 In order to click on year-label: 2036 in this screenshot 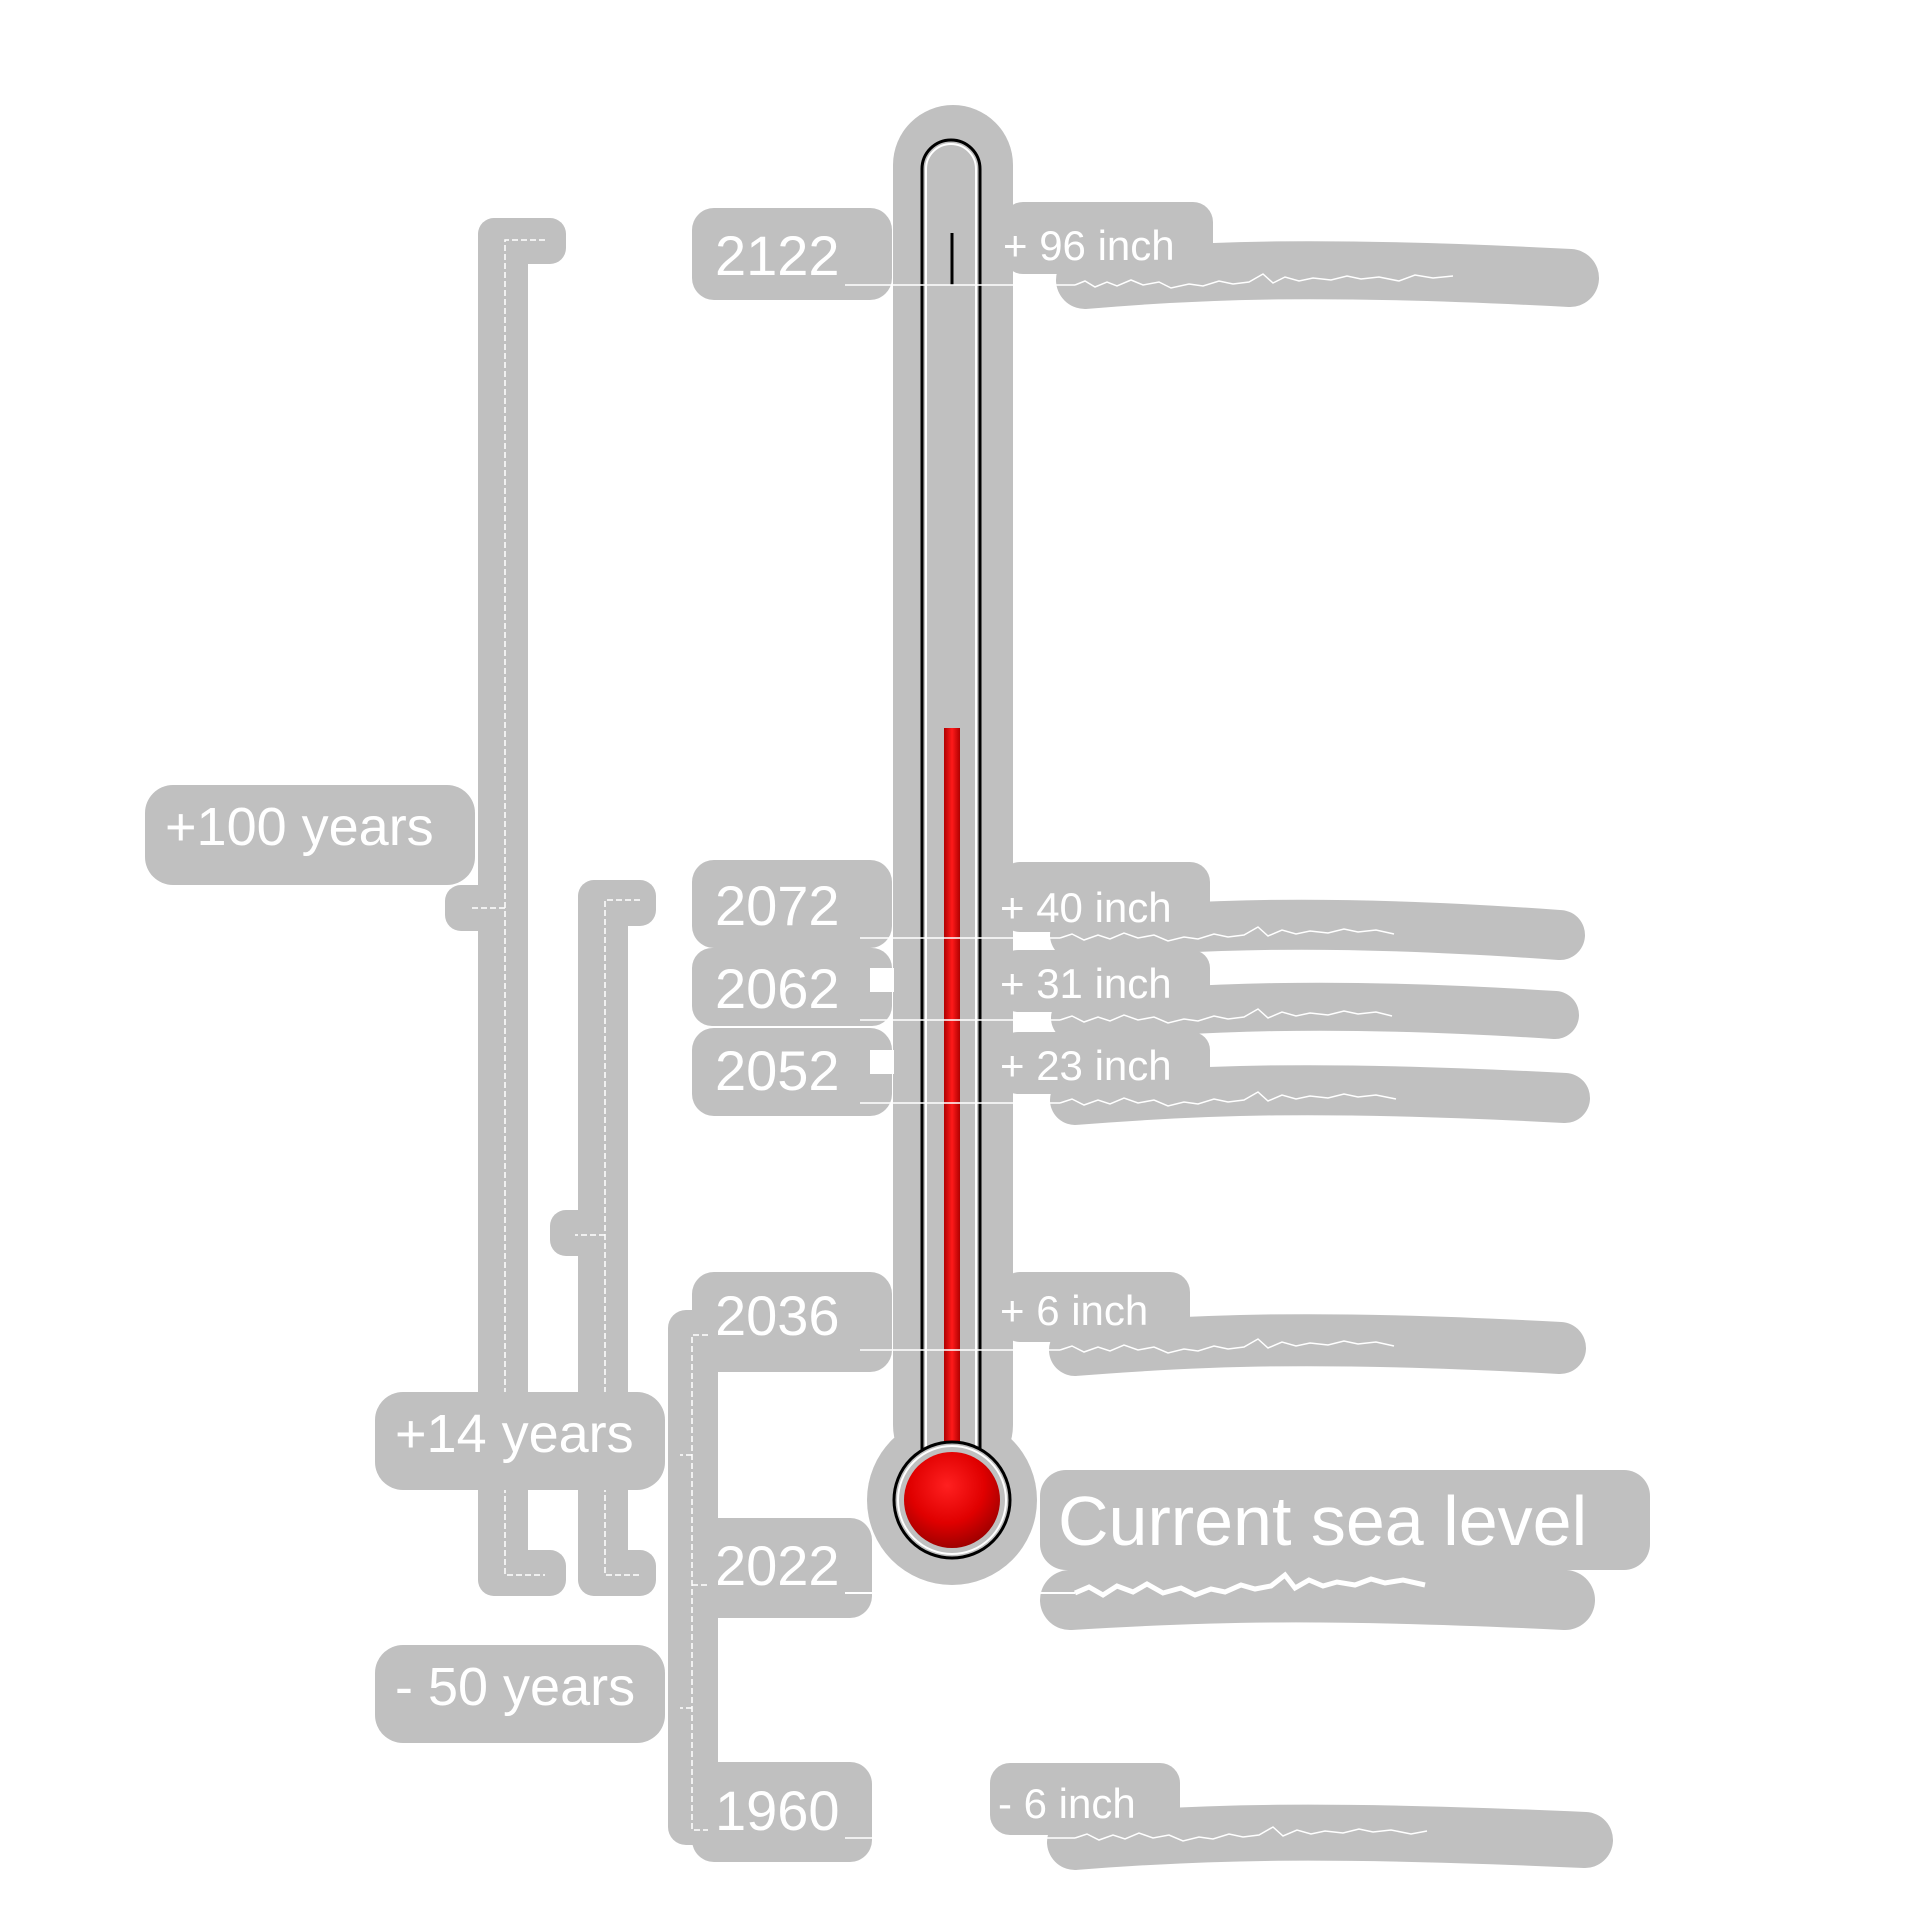, I will do `click(777, 1315)`.